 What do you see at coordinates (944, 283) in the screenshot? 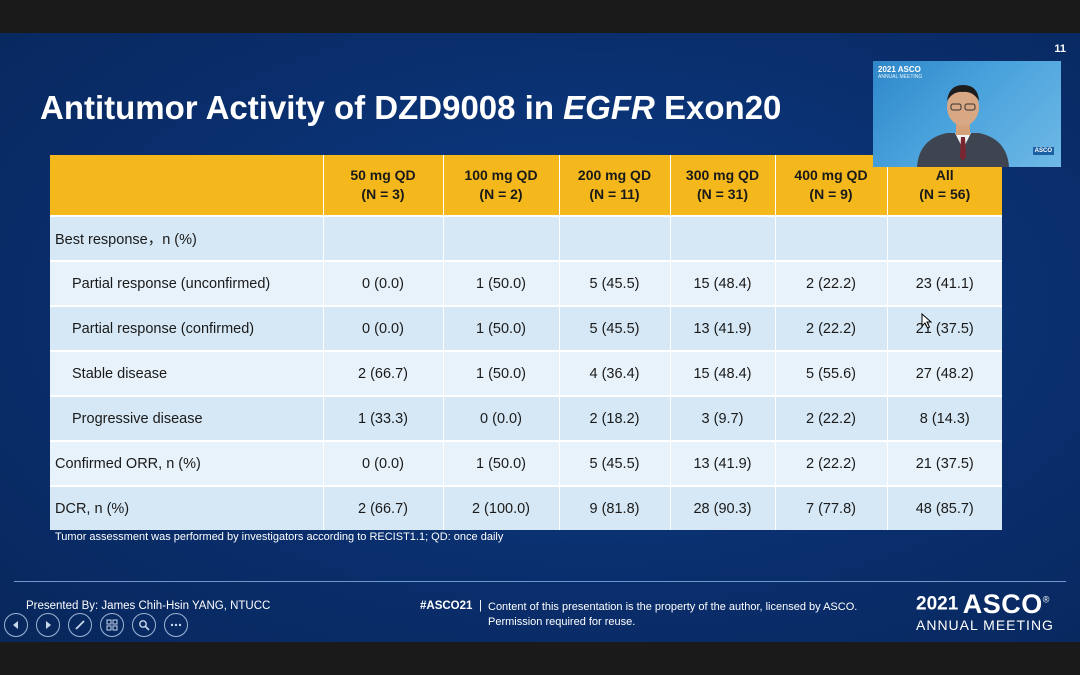
I see `table-cell: 23 (41.1)` at bounding box center [944, 283].